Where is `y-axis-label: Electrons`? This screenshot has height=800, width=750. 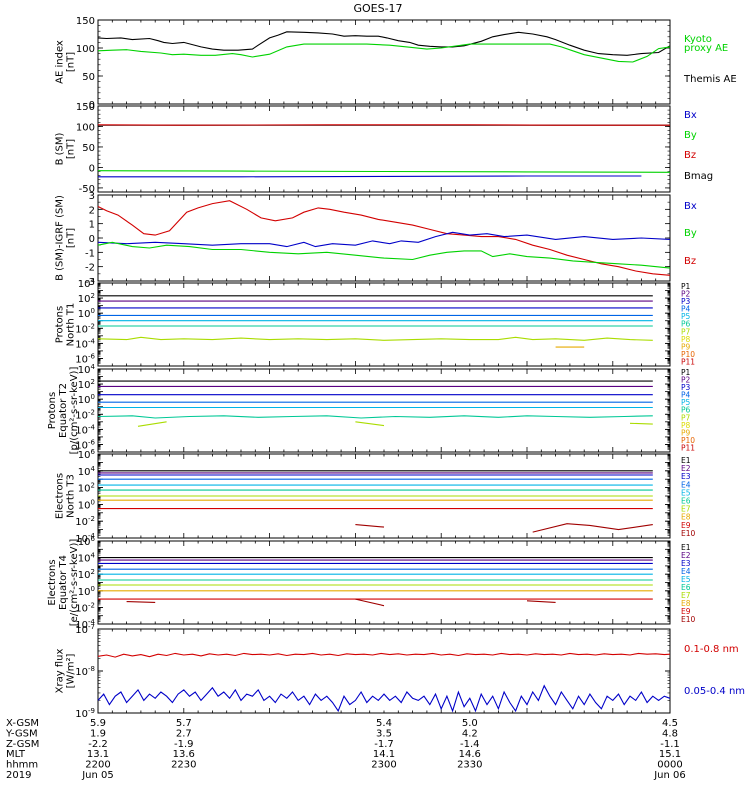
y-axis-label: Electrons is located at coordinates (60, 496).